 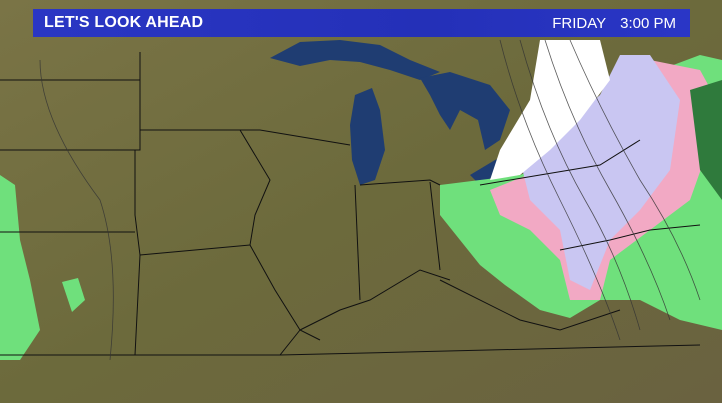 What do you see at coordinates (579, 23) in the screenshot?
I see `forecast-day: FRIDAY` at bounding box center [579, 23].